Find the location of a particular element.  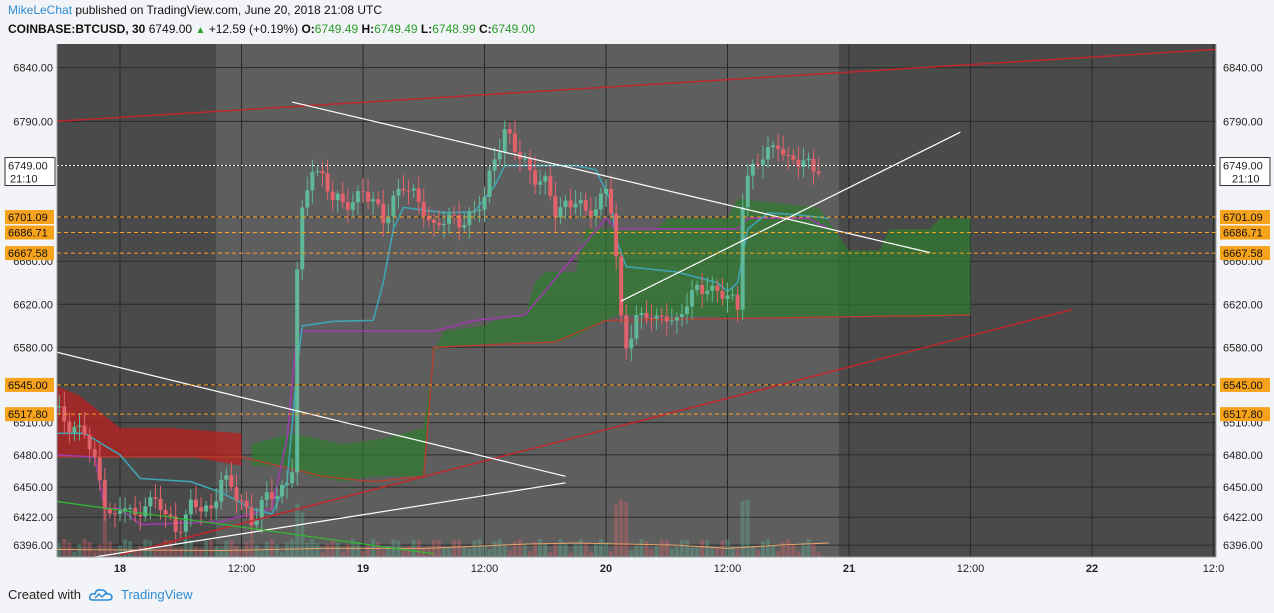

volume-ma-line is located at coordinates (443, 547).